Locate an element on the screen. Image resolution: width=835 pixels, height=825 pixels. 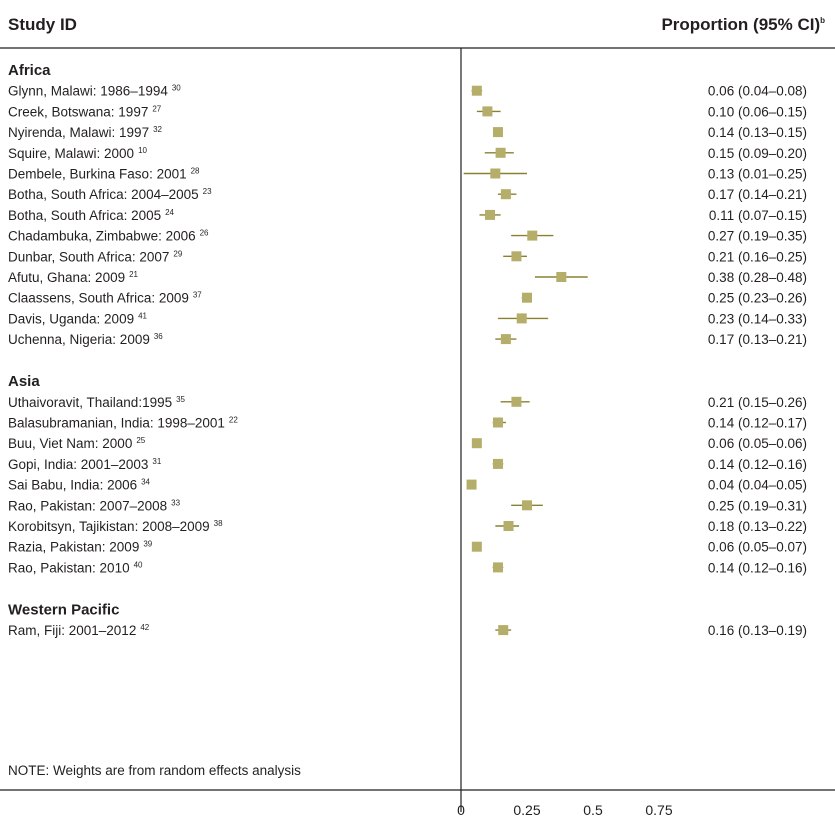
group-heading: Africa is located at coordinates (29, 70).